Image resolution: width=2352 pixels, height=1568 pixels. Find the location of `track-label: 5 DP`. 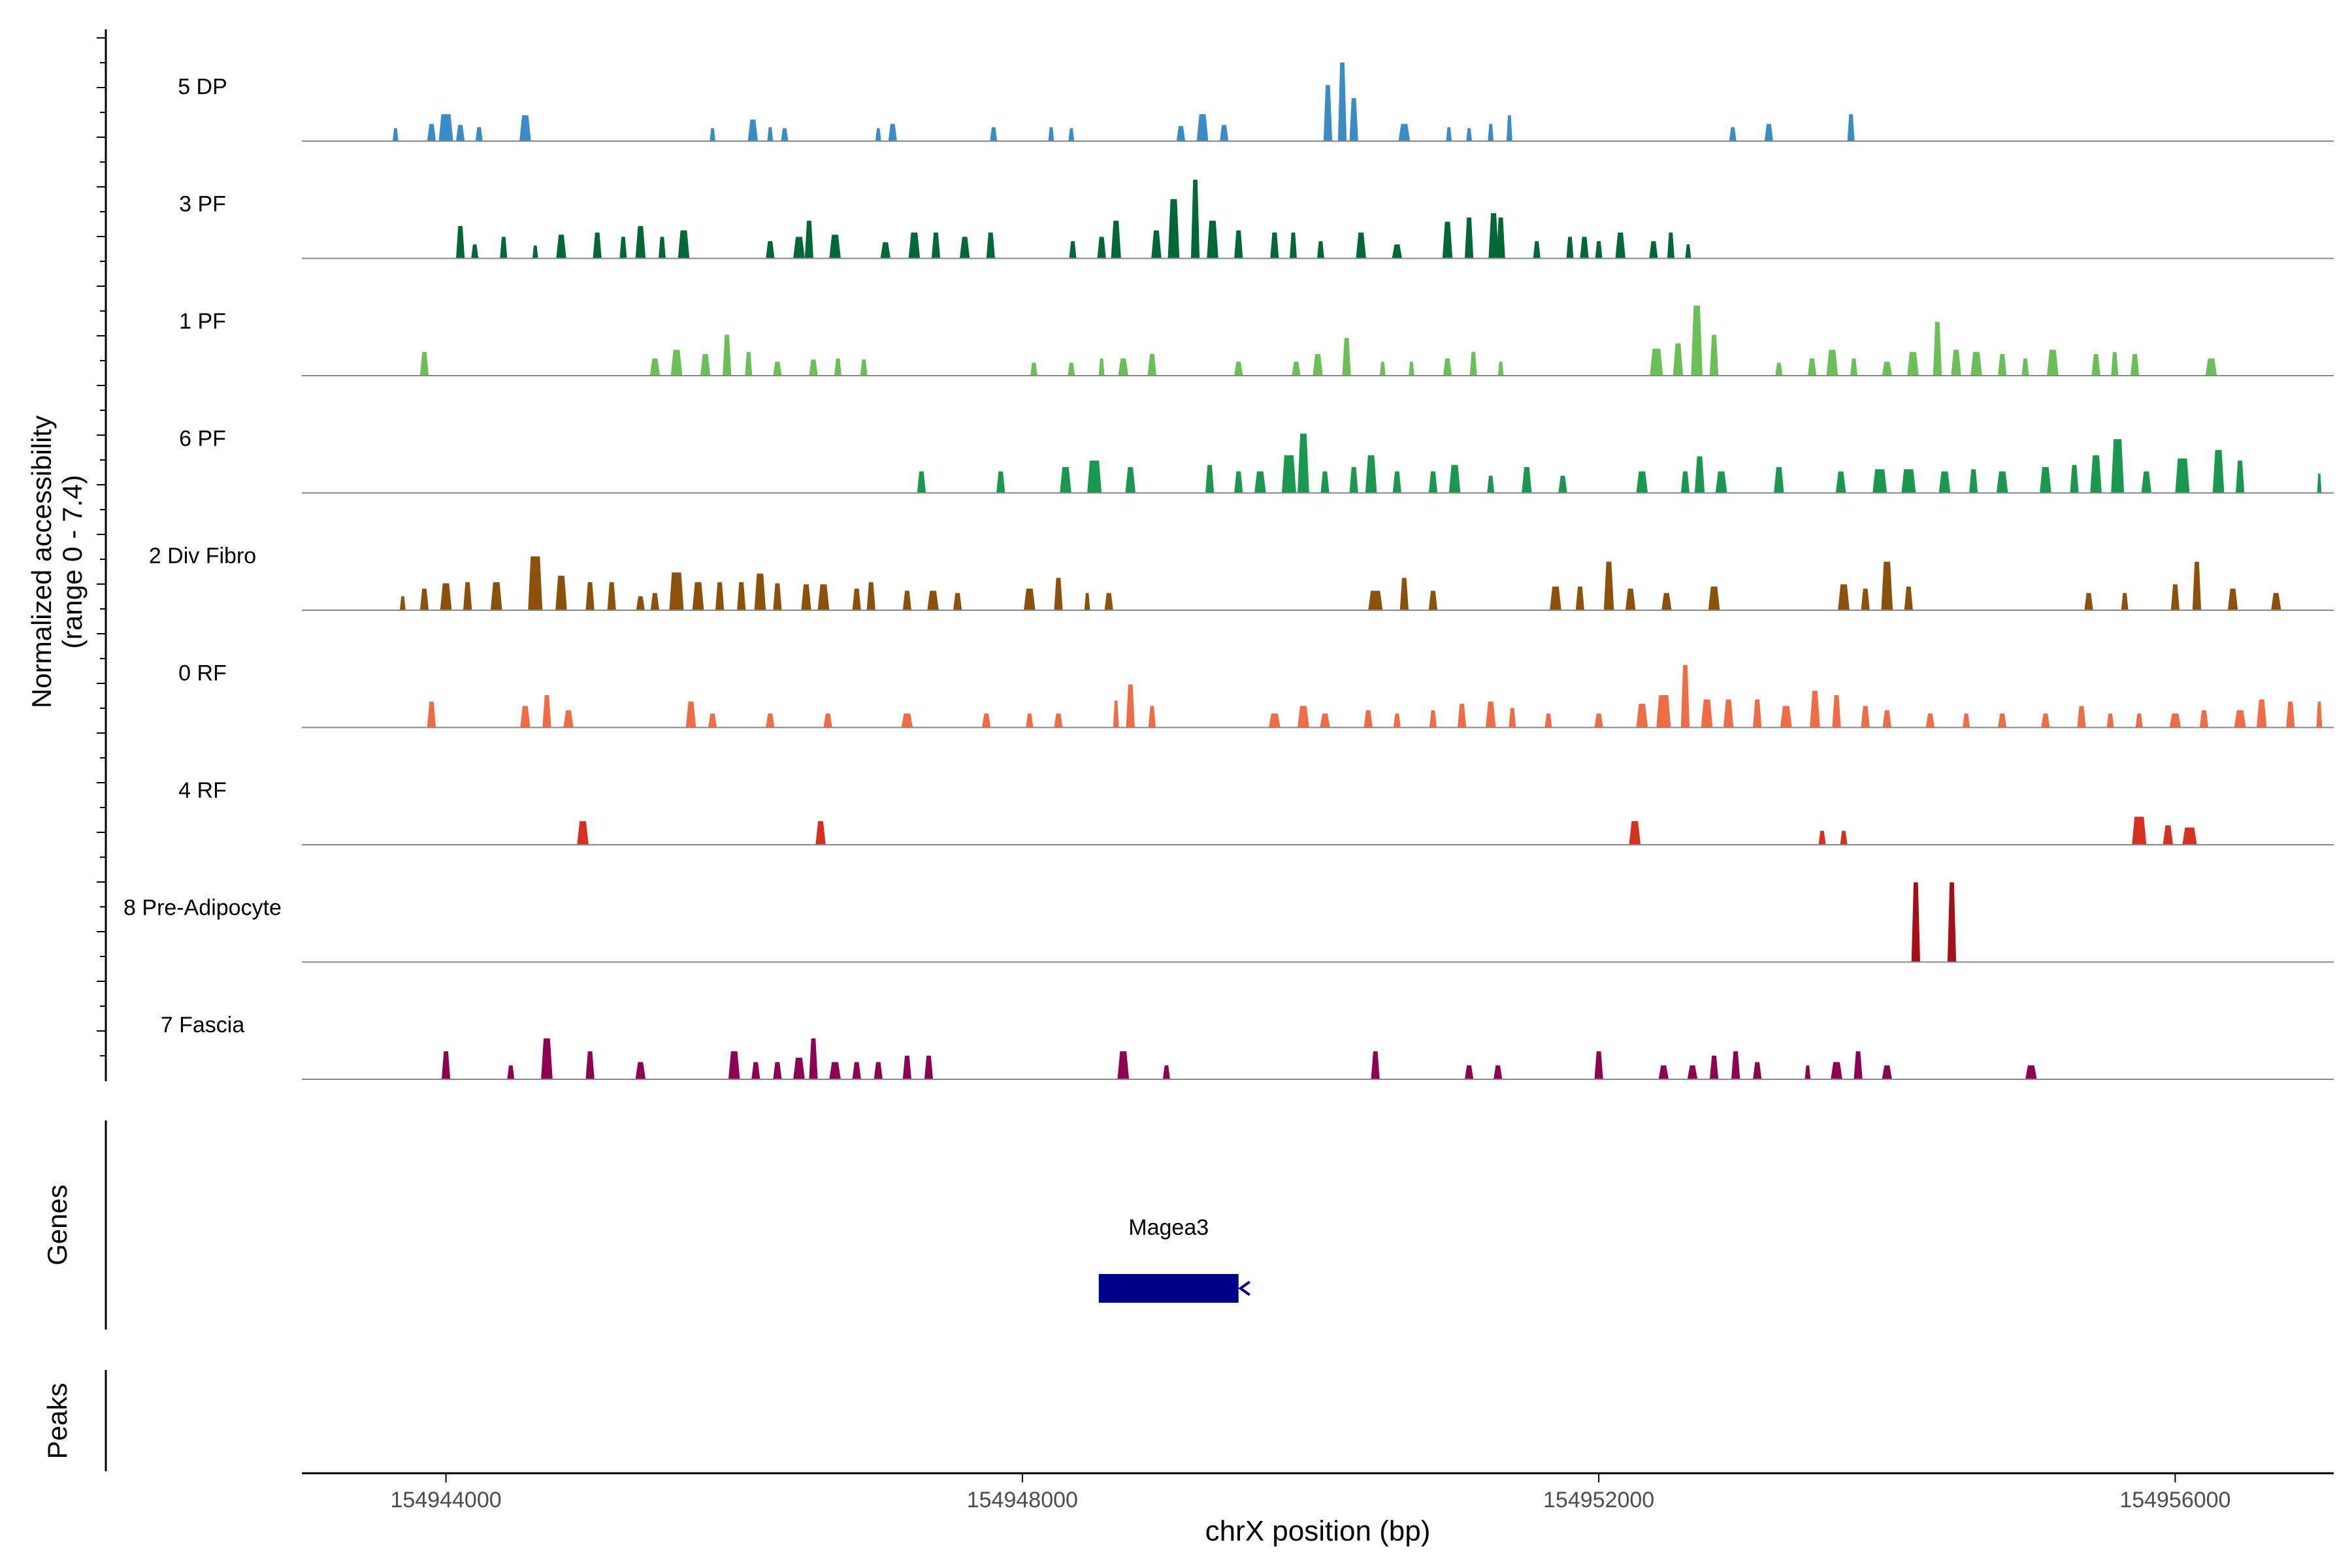

track-label: 5 DP is located at coordinates (202, 86).